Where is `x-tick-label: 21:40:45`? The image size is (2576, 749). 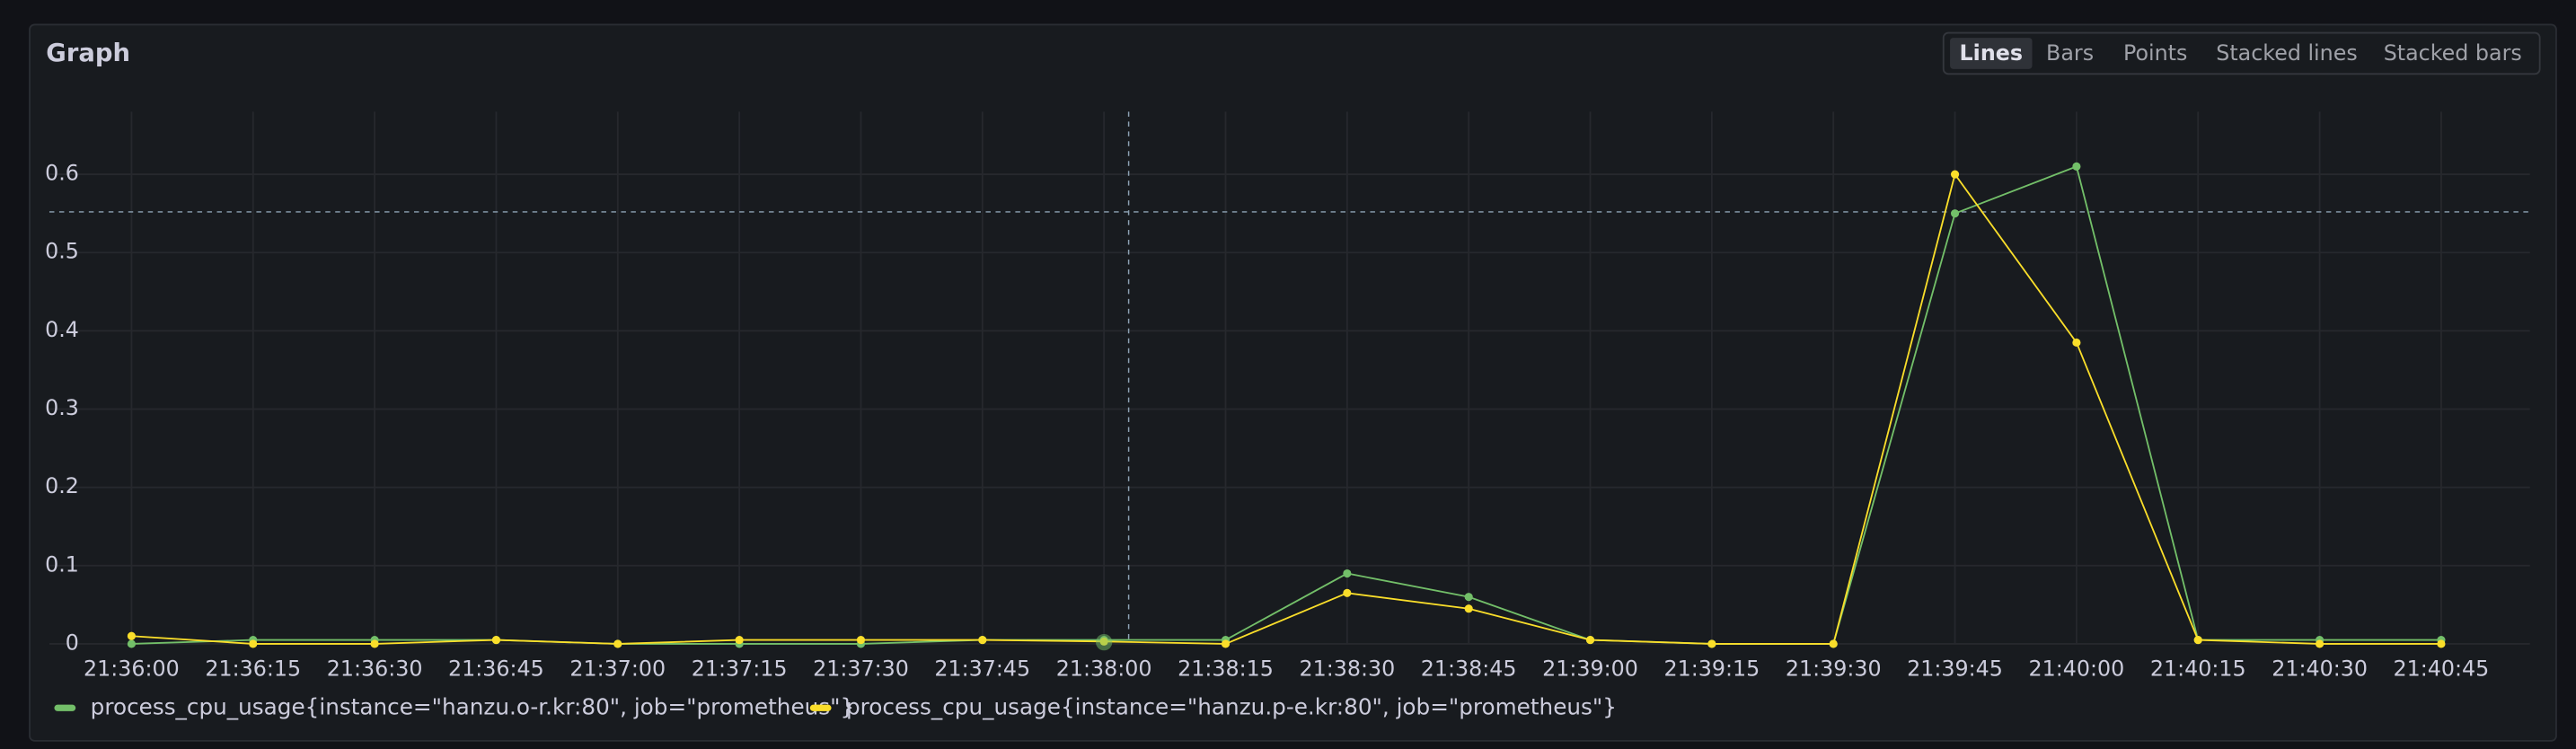
x-tick-label: 21:40:45 is located at coordinates (2442, 669).